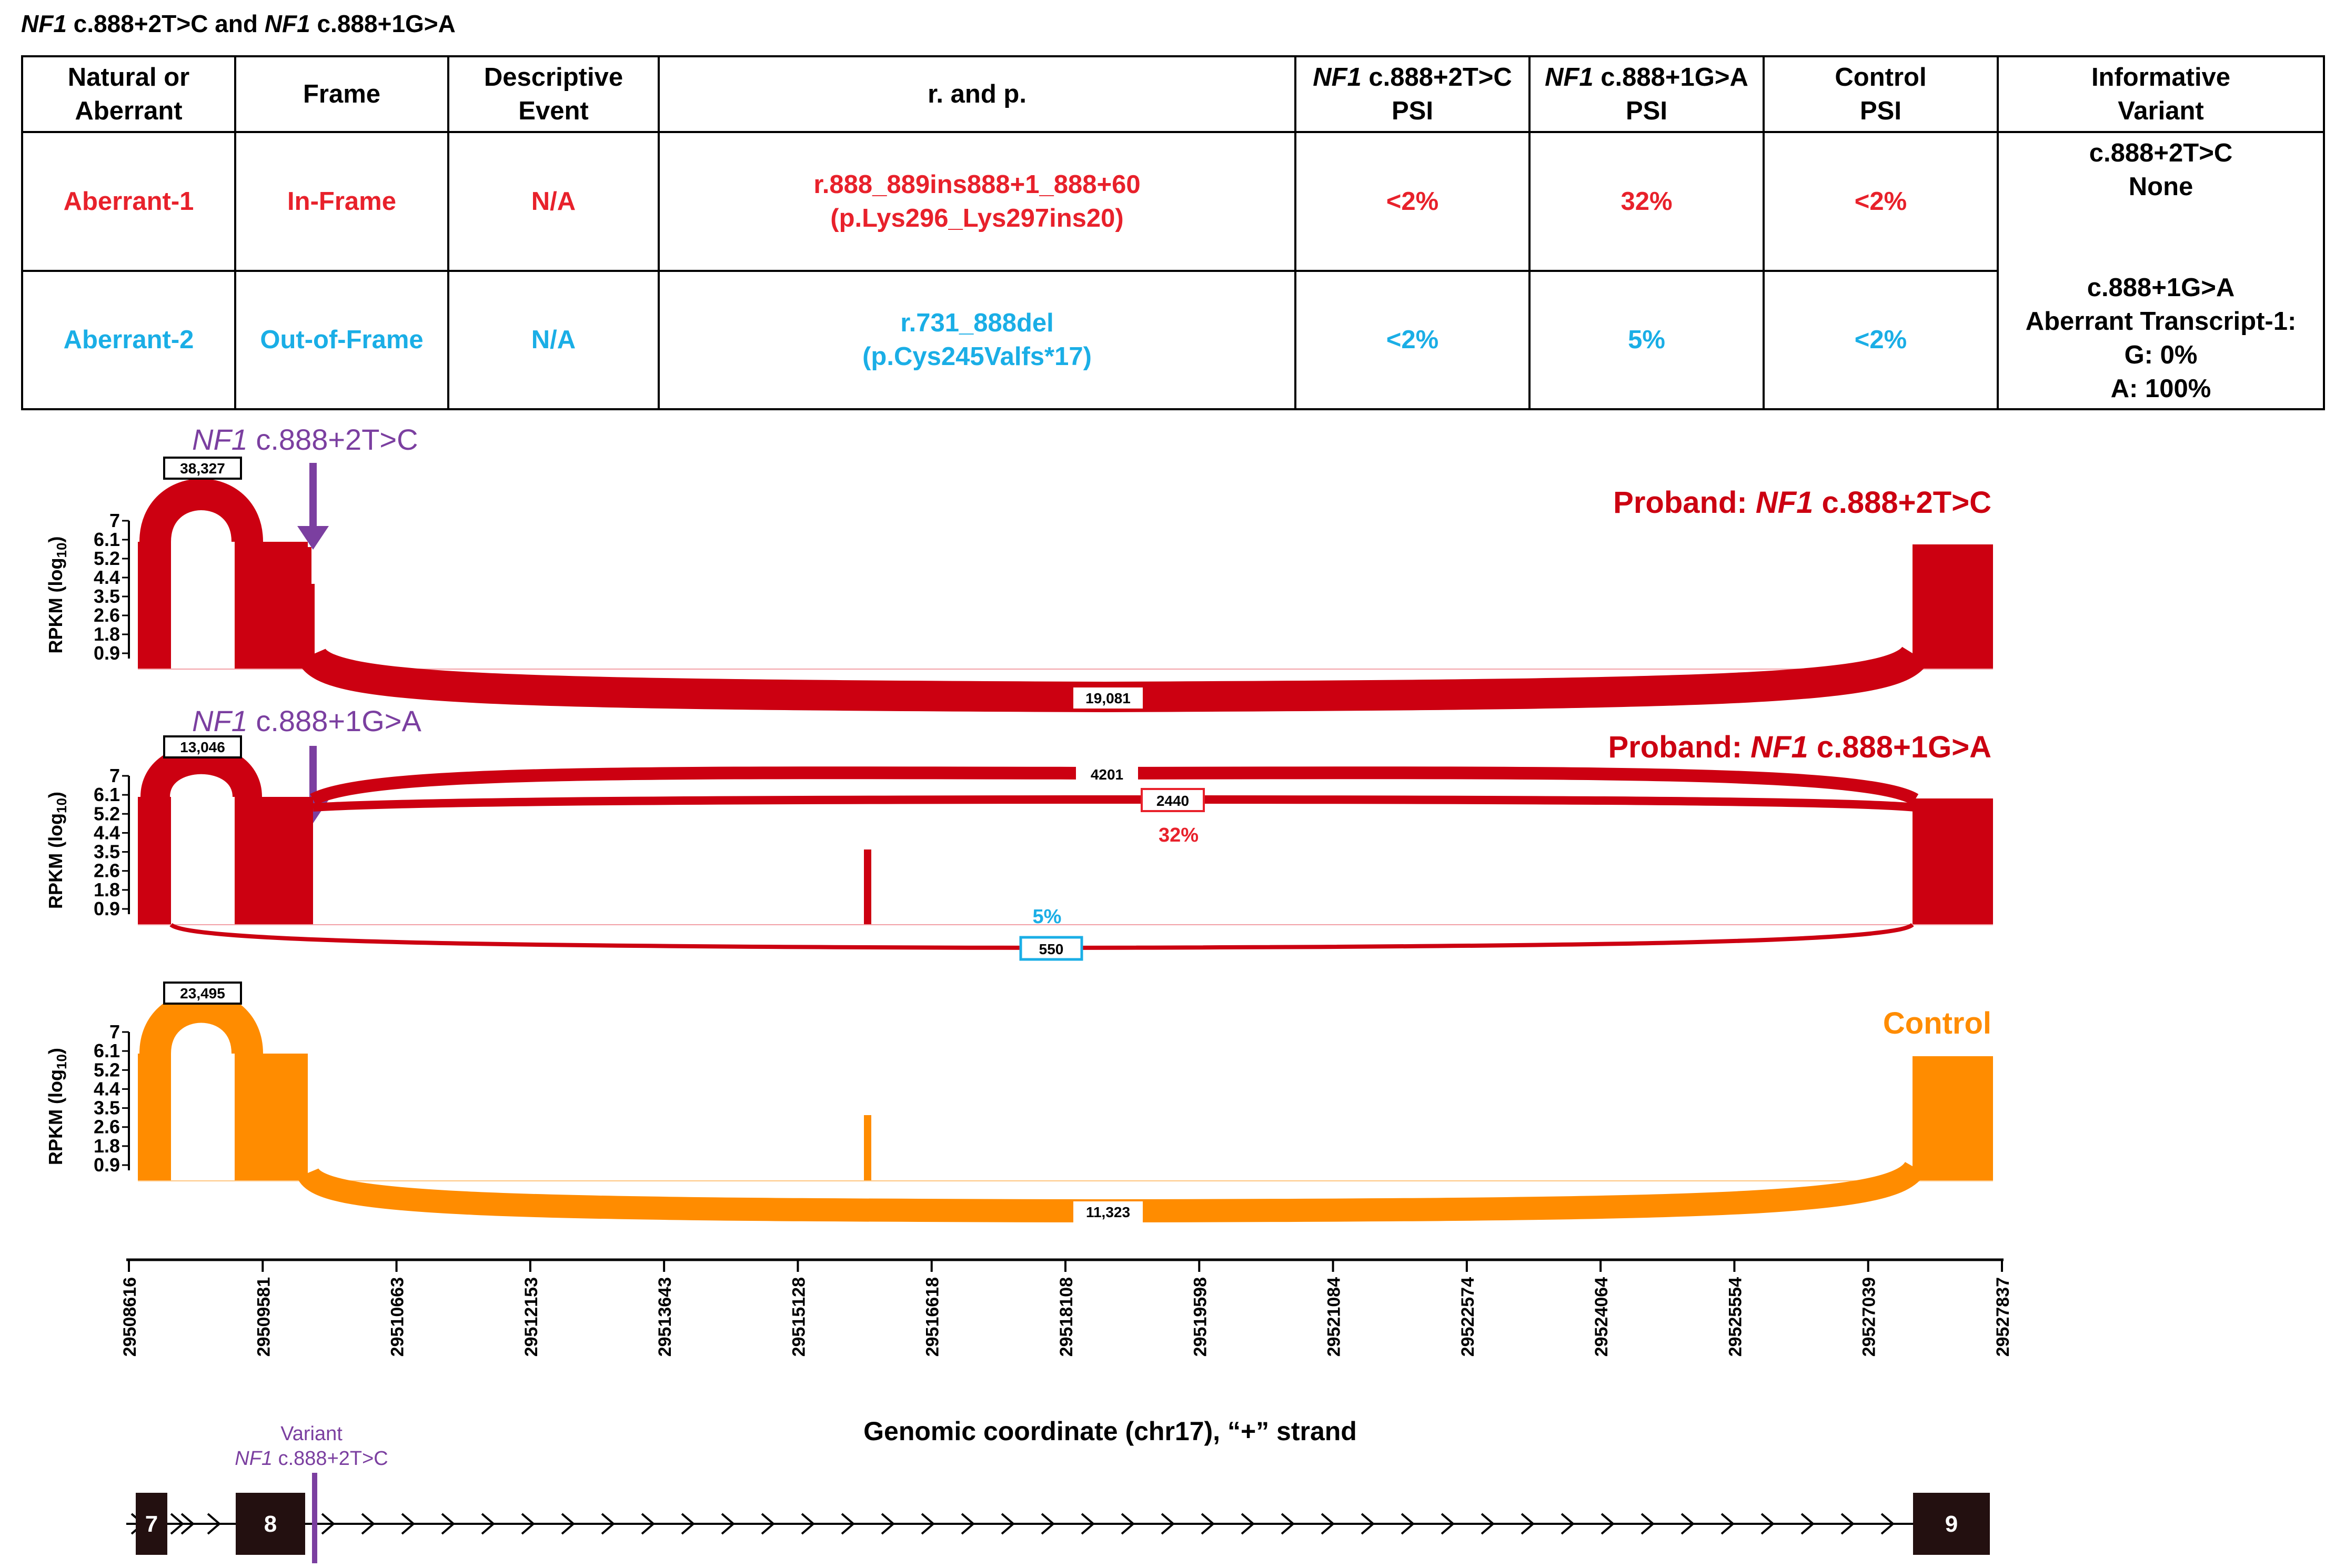  Describe the element at coordinates (799, 1317) in the screenshot. I see `x-tick-label: 29515128` at that location.